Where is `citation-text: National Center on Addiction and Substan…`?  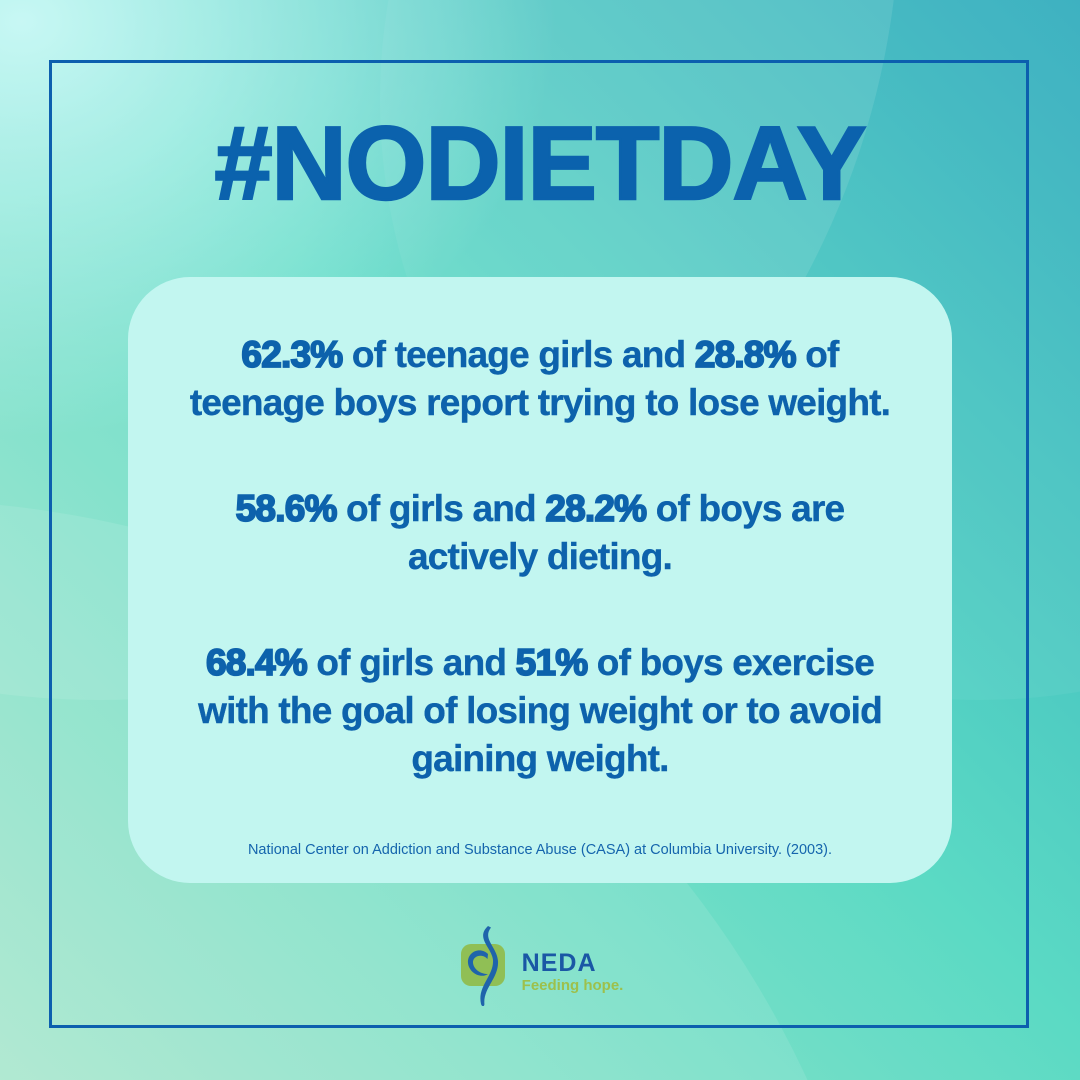 citation-text: National Center on Addiction and Substan… is located at coordinates (540, 850).